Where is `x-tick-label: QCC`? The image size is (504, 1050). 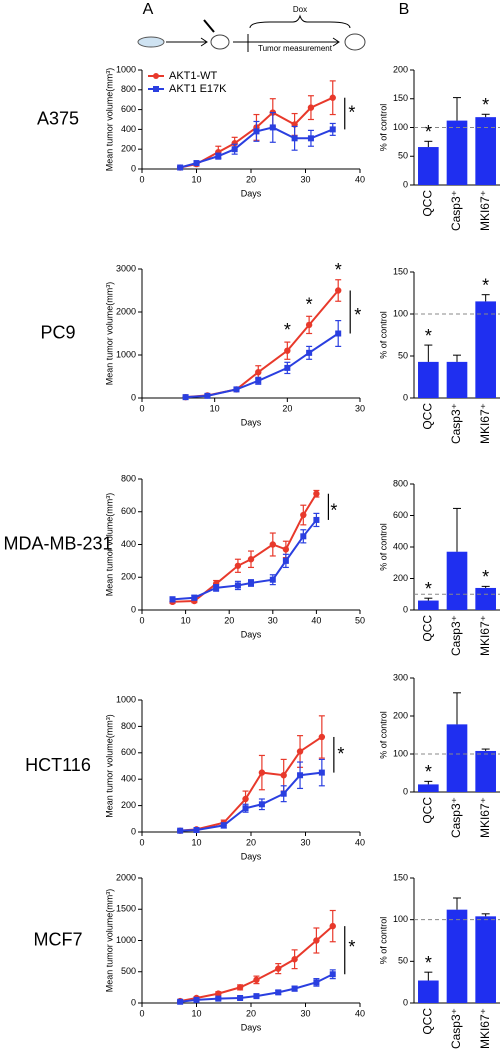
x-tick-label: QCC is located at coordinates (428, 810).